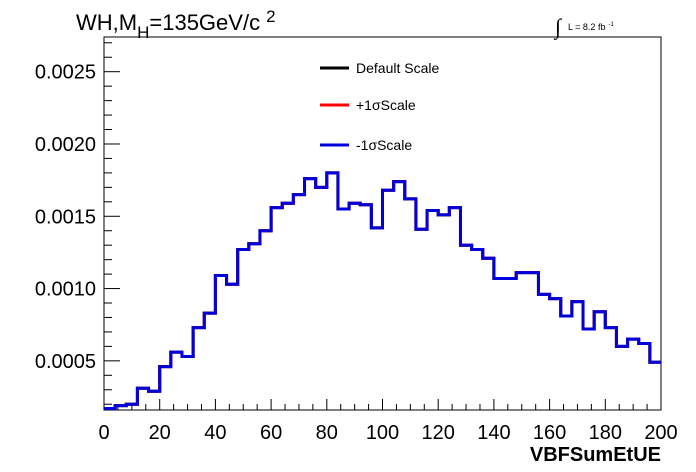 This screenshot has width=696, height=472. What do you see at coordinates (660, 433) in the screenshot?
I see `x-tick-label: 200` at bounding box center [660, 433].